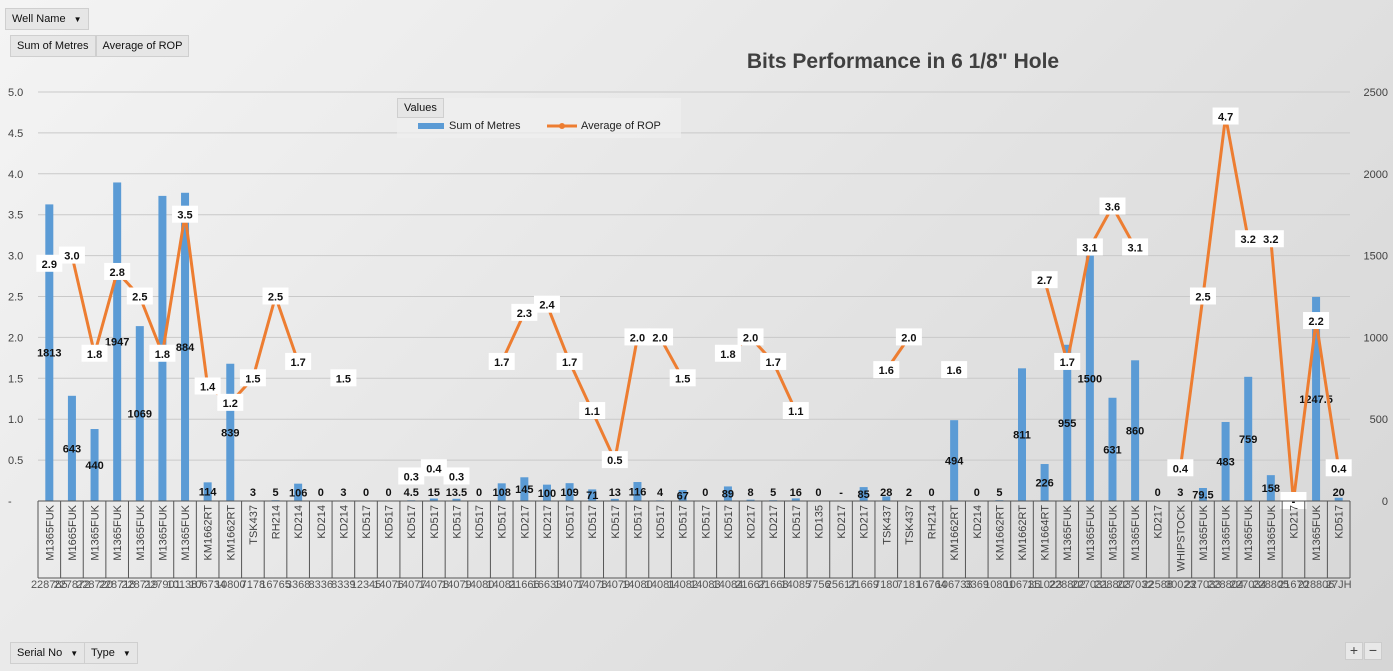  What do you see at coordinates (841, 493) in the screenshot?
I see `metres-data-label: -` at bounding box center [841, 493].